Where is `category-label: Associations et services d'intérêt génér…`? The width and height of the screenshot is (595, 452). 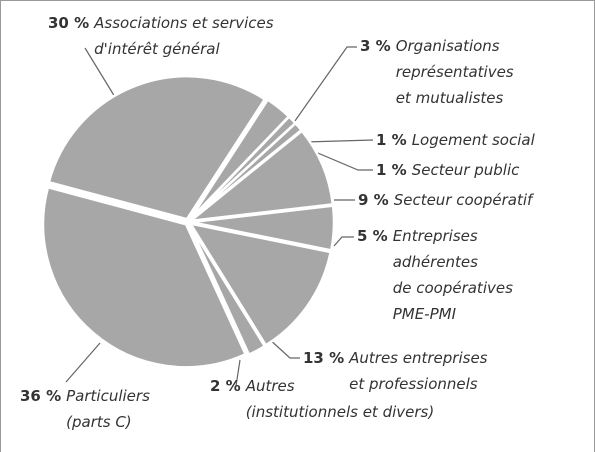
category-label: Associations et services d'intérêt génér… is located at coordinates (184, 36).